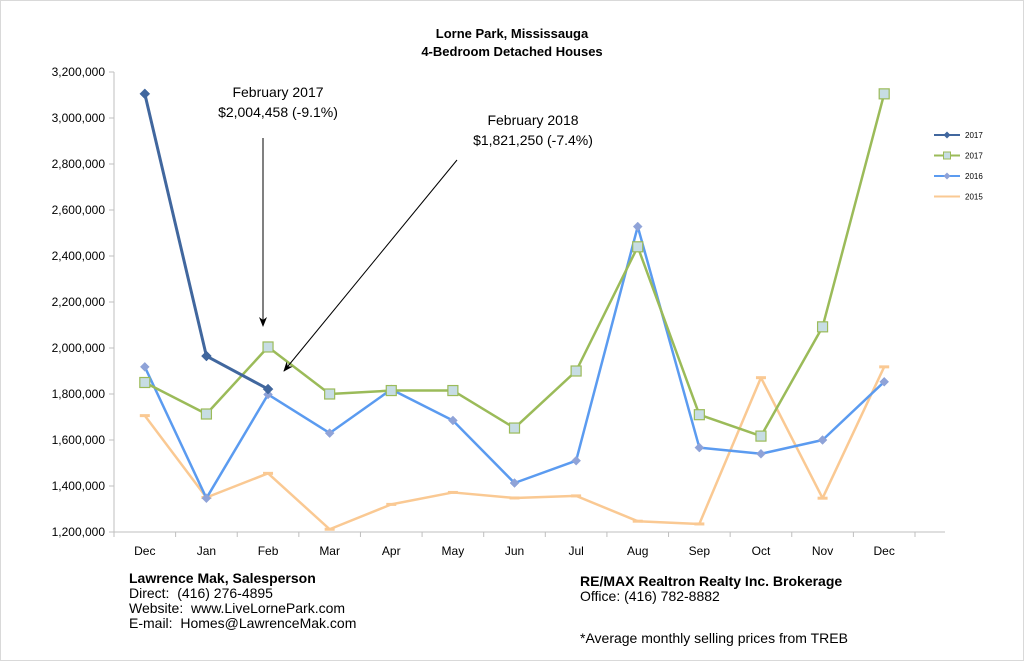  What do you see at coordinates (79, 164) in the screenshot?
I see `y-tick-label: 2,800,000` at bounding box center [79, 164].